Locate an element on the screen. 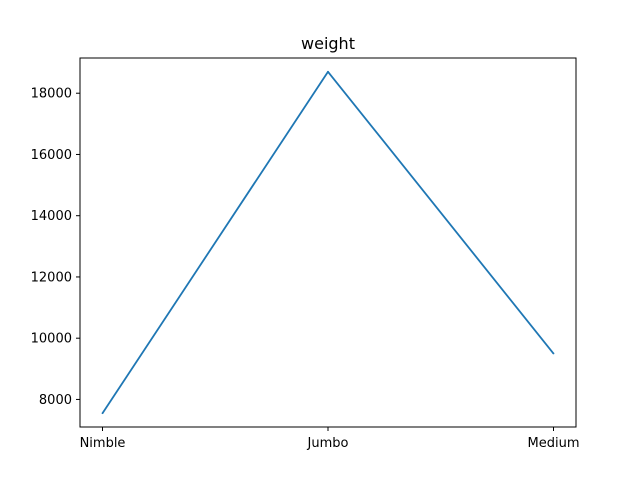  y-tick-label: 16000 is located at coordinates (51, 155).